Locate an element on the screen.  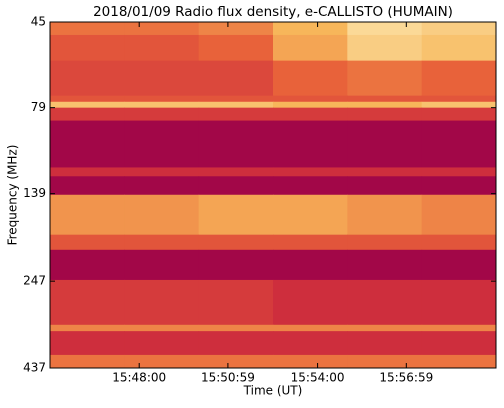
x-tick-label: 15:56:59 is located at coordinates (406, 378).